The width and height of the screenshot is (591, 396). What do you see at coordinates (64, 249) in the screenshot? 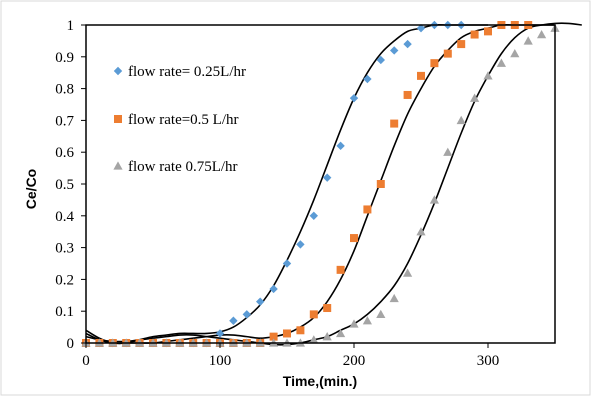
I see `y-tick-label: 0.3` at bounding box center [64, 249].